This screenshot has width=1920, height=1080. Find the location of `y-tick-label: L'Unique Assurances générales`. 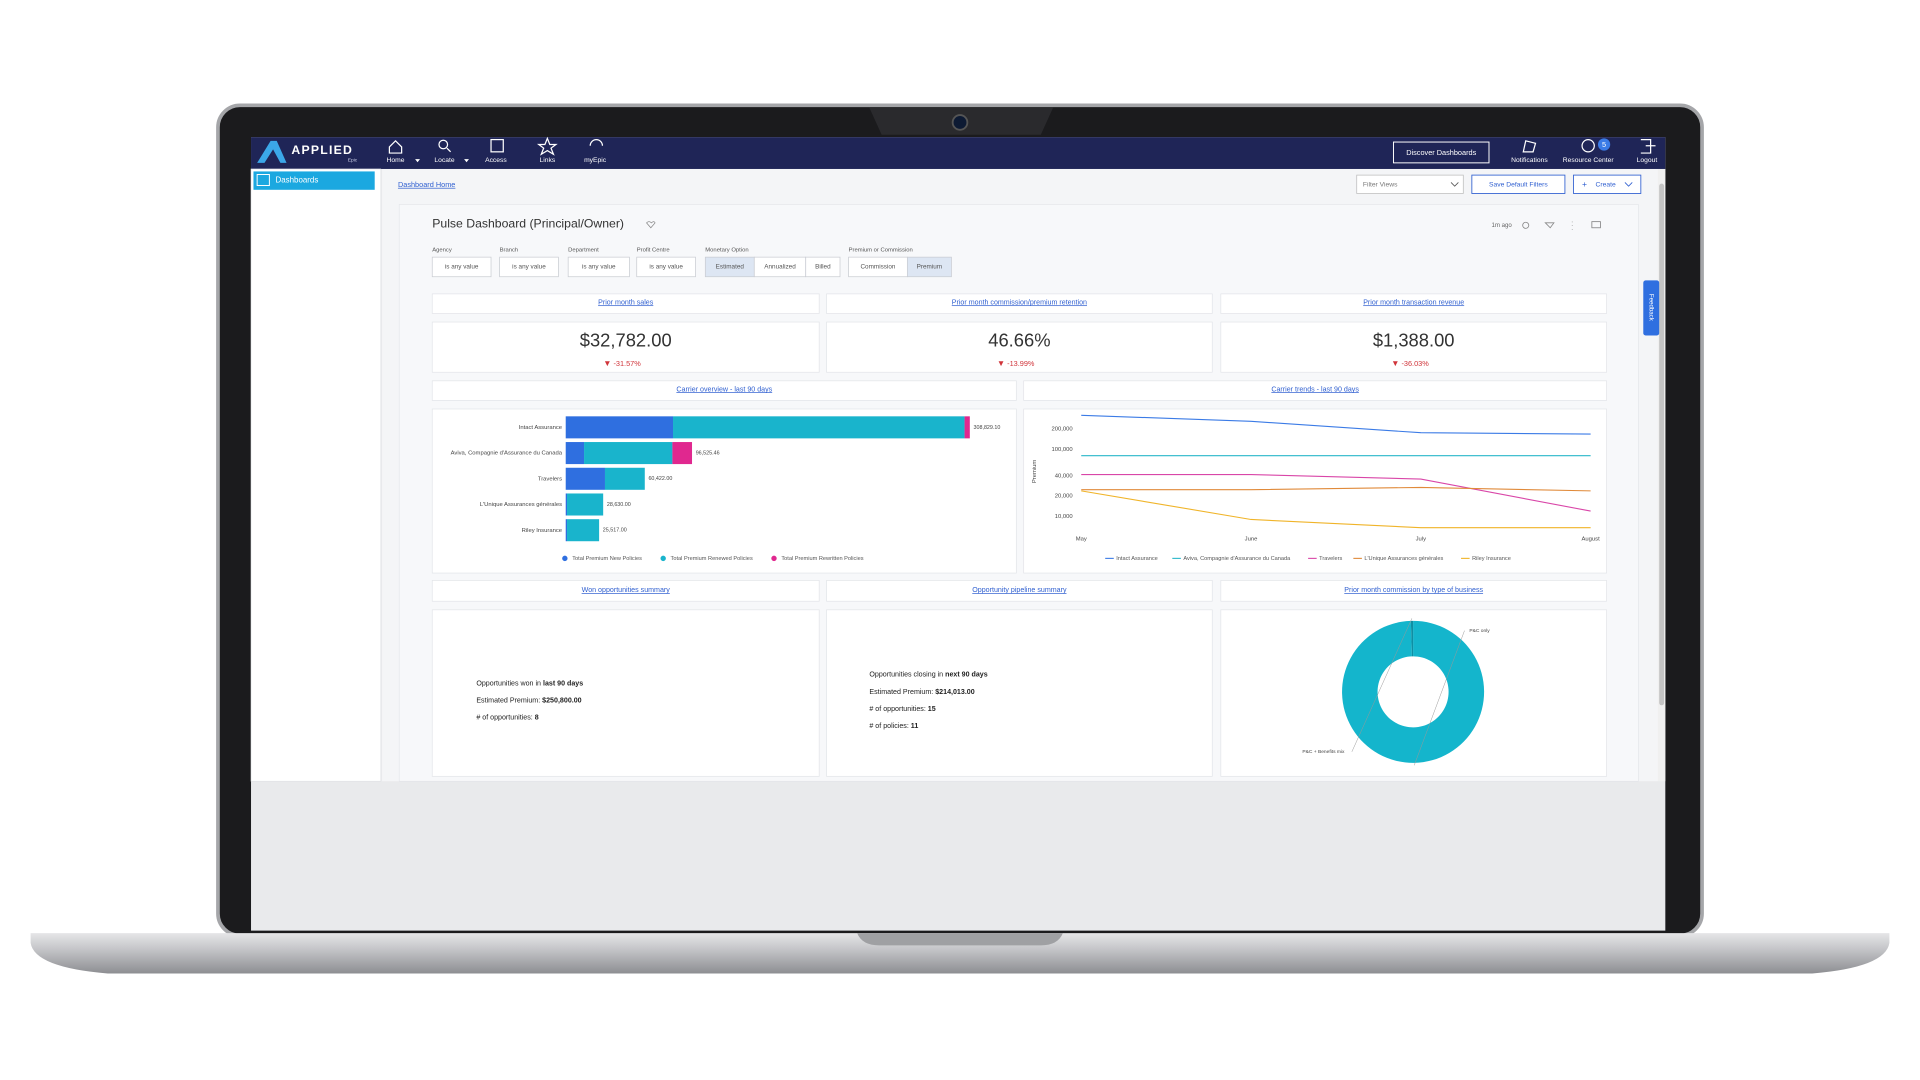

y-tick-label: L'Unique Assurances générales is located at coordinates (521, 505).